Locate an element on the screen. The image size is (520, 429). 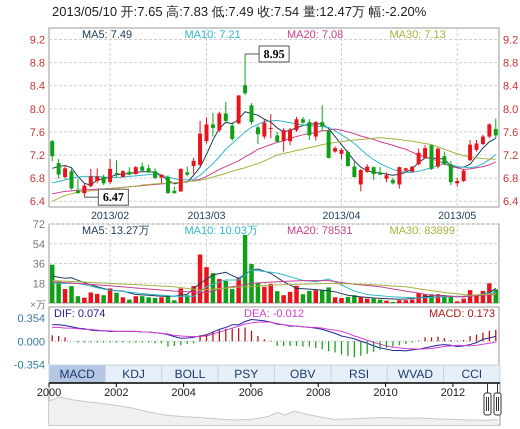
text: MA30: 83899 is located at coordinates (422, 231).